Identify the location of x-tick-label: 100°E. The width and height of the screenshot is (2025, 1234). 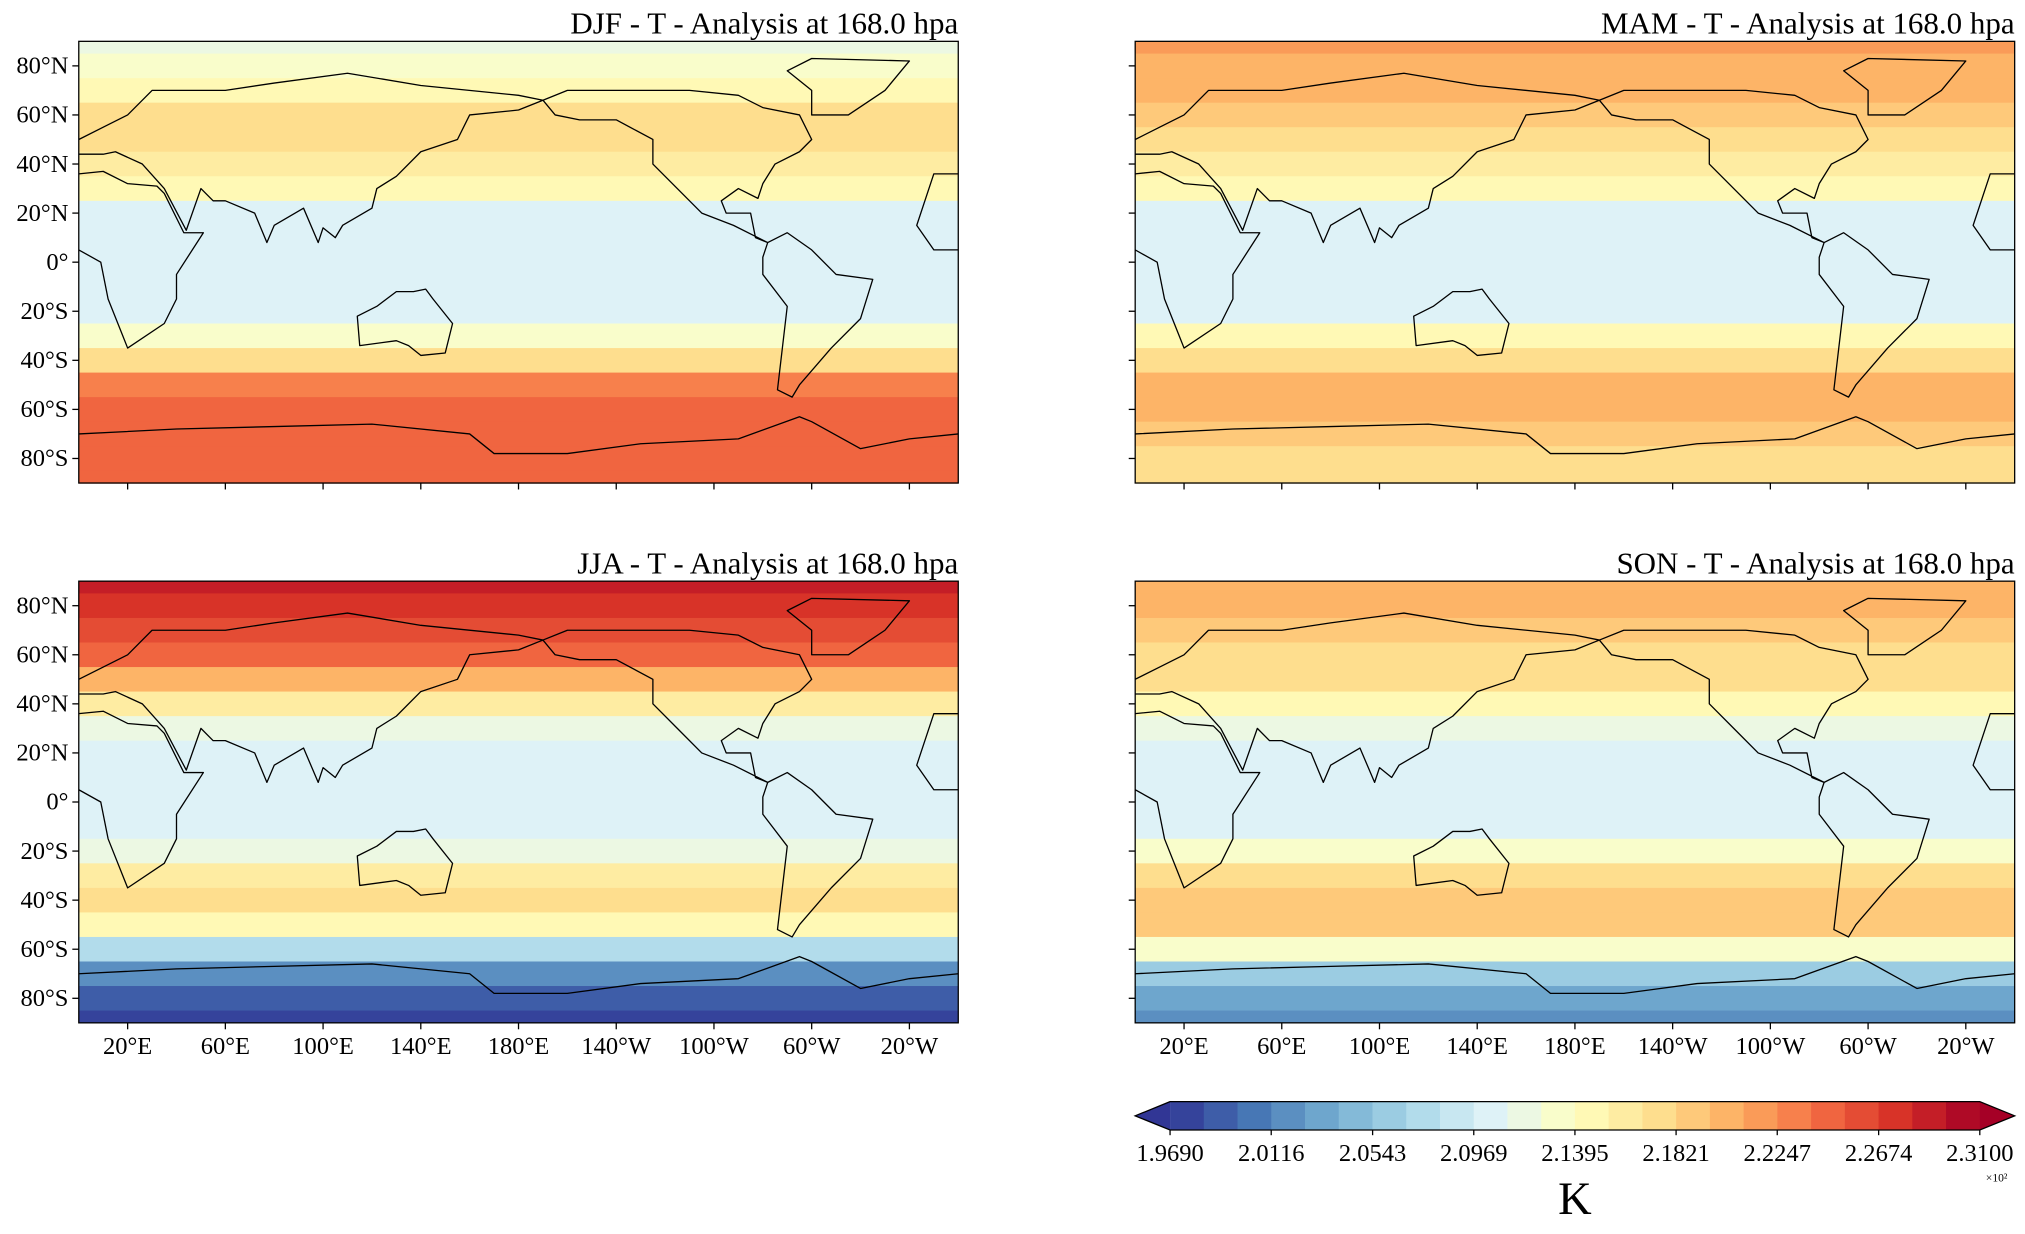
(323, 1046).